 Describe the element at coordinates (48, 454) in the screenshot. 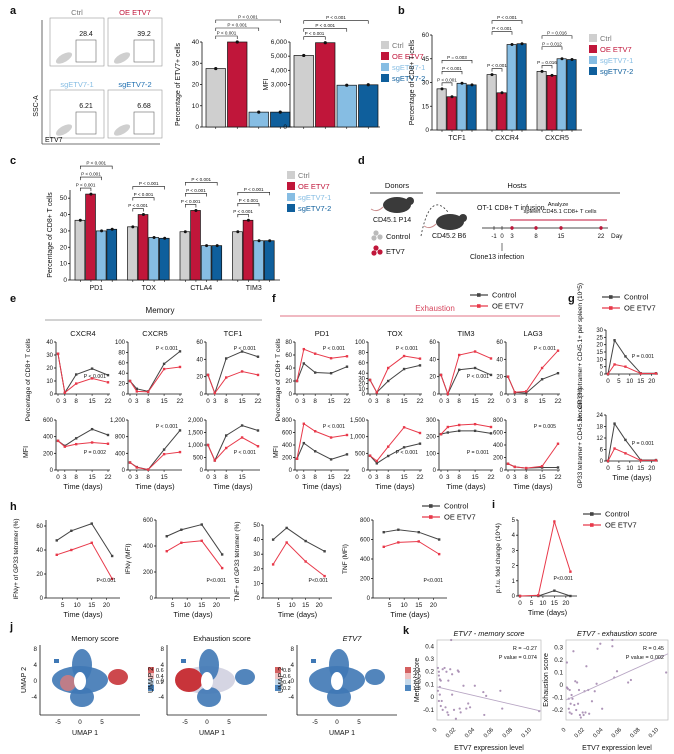

I see `y-tick-label: 200` at that location.